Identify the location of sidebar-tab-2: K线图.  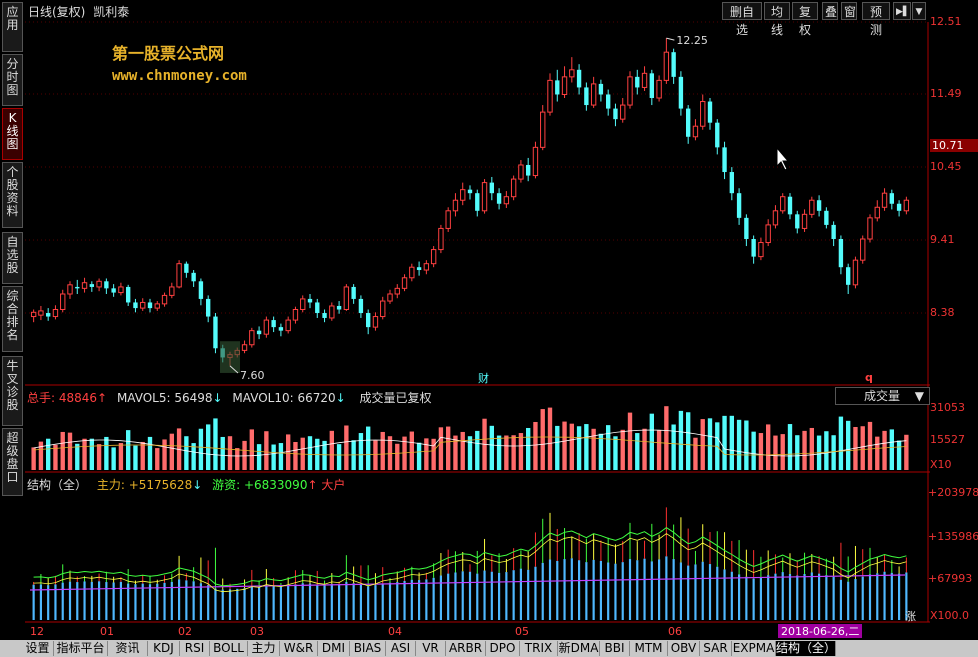
(12, 134).